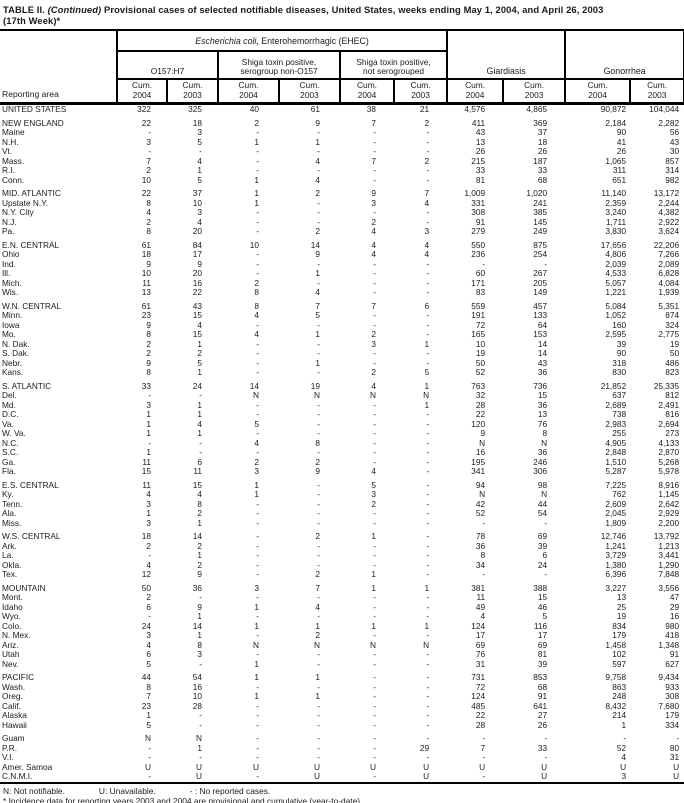  What do you see at coordinates (197, 696) in the screenshot?
I see `value-cell: 10` at bounding box center [197, 696].